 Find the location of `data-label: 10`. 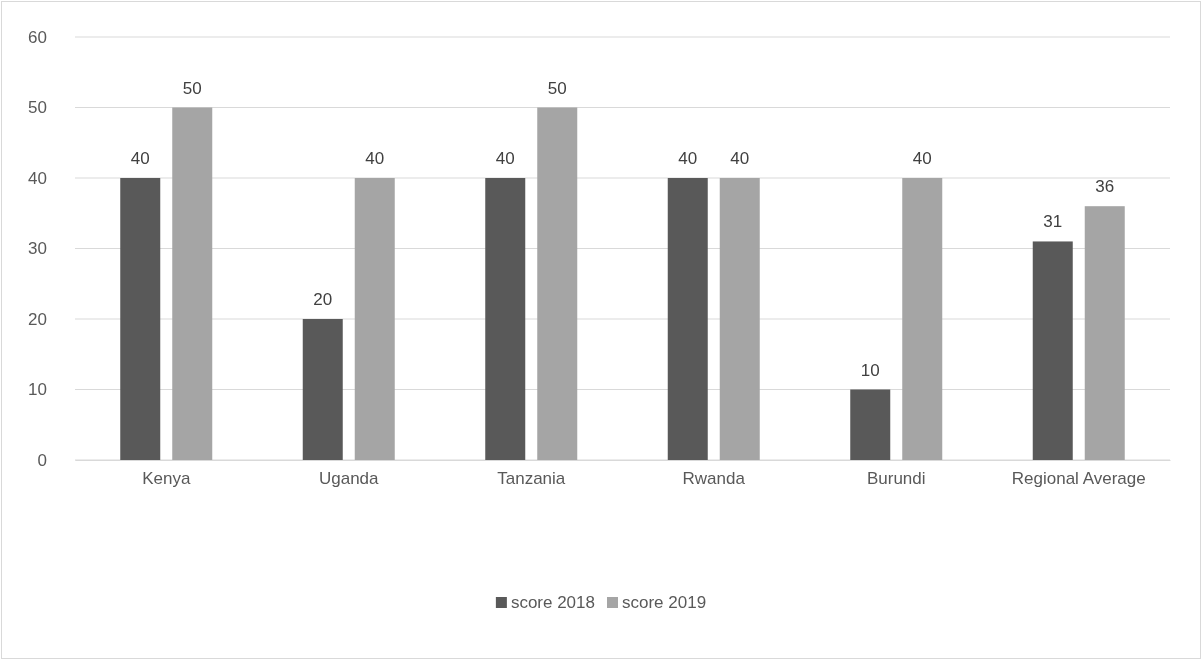

data-label: 10 is located at coordinates (870, 370).